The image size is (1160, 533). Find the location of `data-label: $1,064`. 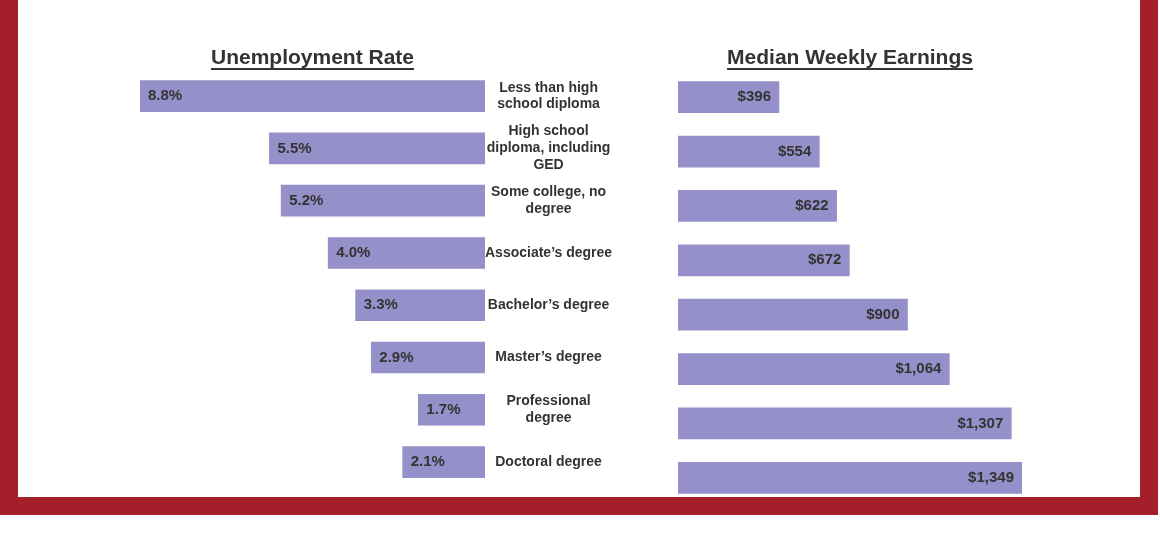

data-label: $1,064 is located at coordinates (918, 368).